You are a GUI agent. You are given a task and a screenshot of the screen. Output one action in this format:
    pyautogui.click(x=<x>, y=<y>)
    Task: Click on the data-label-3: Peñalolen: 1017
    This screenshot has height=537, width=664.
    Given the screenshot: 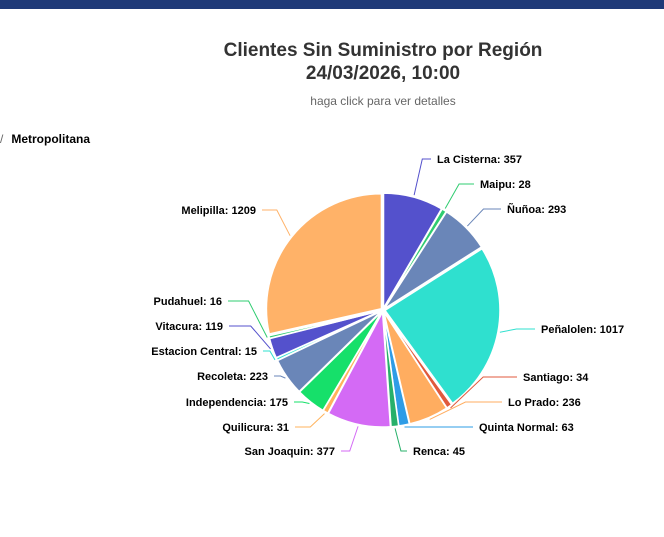 What is the action you would take?
    pyautogui.click(x=582, y=330)
    